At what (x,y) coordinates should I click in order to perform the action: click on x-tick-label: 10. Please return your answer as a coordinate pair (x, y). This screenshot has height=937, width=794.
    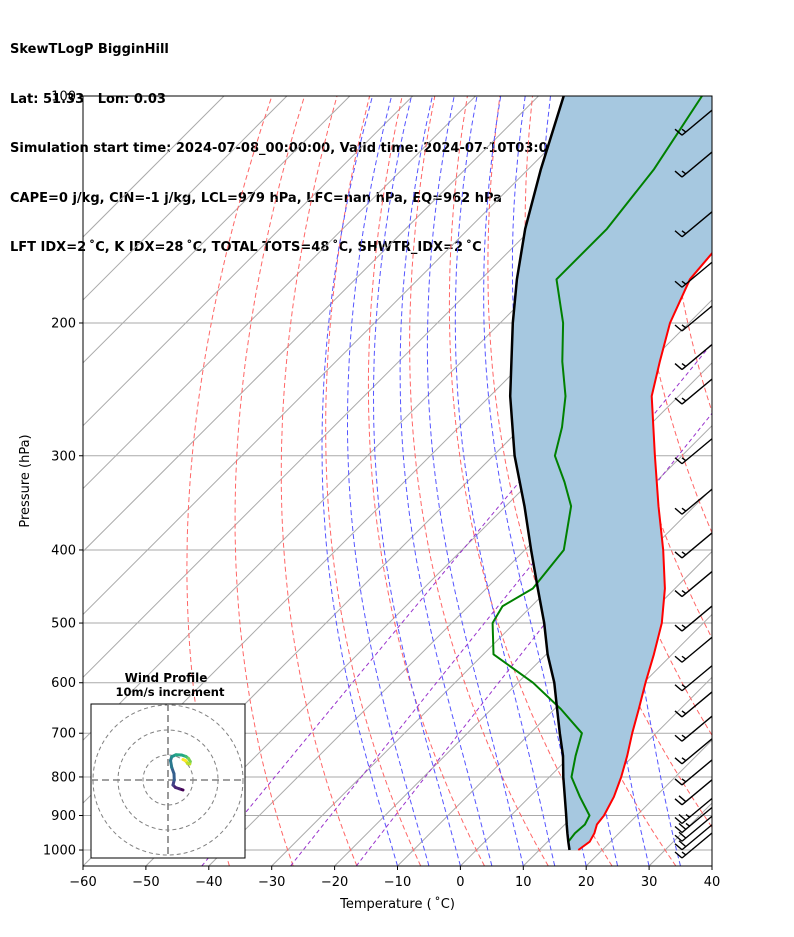
    Looking at the image, I should click on (523, 882).